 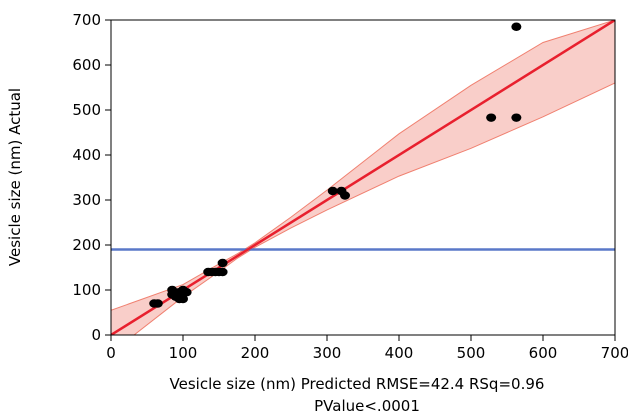 What do you see at coordinates (183, 353) in the screenshot?
I see `x-tick-label: 100` at bounding box center [183, 353].